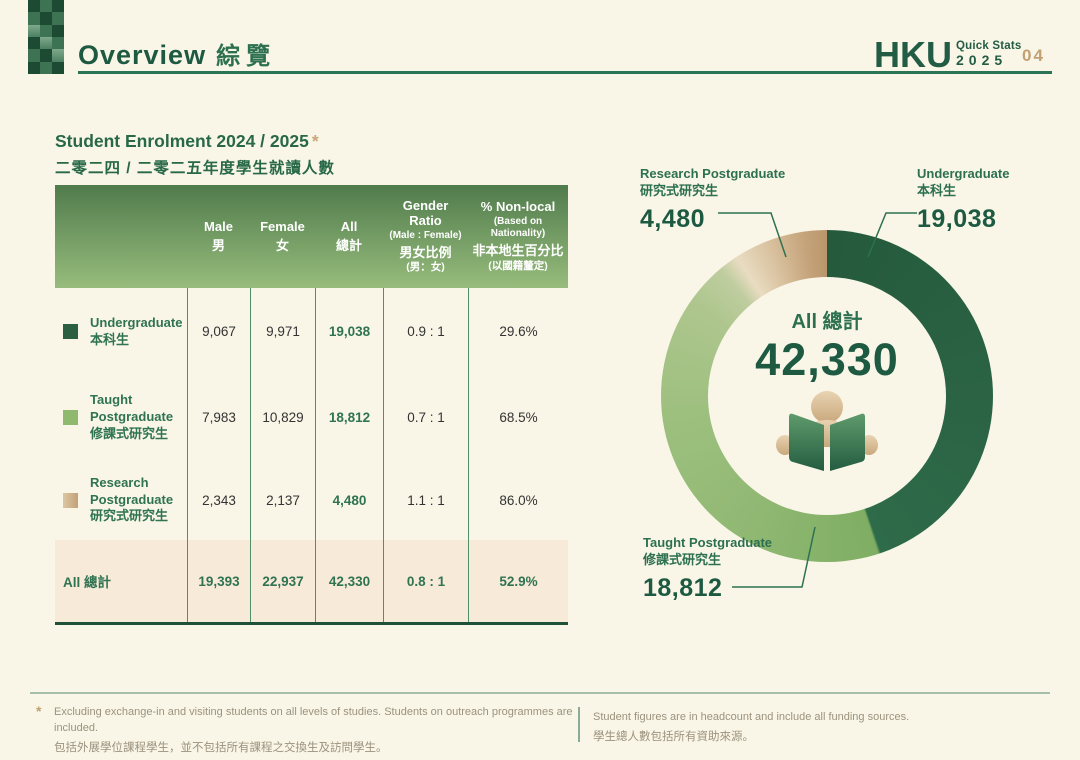  I want to click on row-label: Undergraduate 本科生, so click(136, 330).